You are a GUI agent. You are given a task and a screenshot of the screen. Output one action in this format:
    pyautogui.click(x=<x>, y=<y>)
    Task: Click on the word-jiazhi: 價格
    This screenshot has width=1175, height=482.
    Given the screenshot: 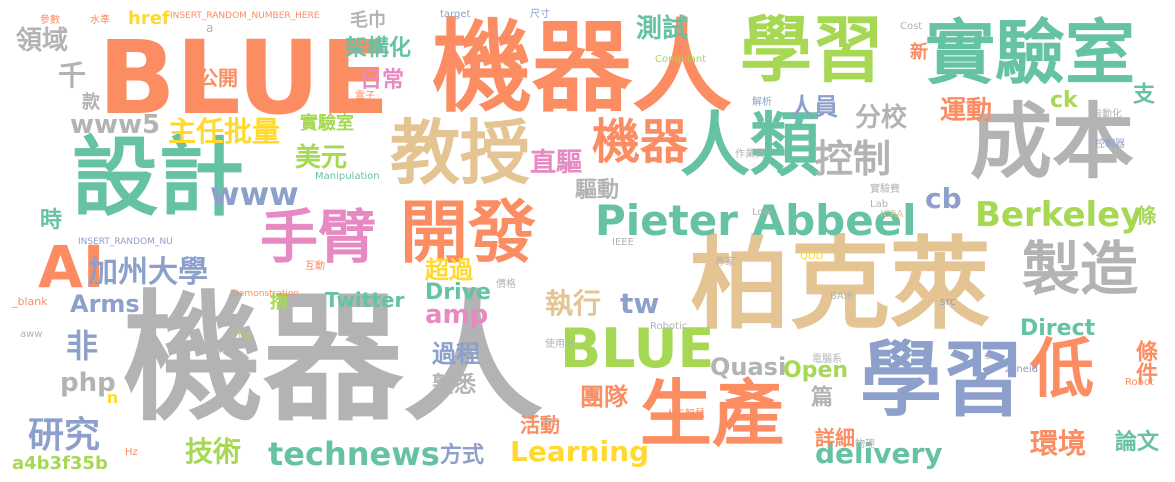 What is the action you would take?
    pyautogui.click(x=506, y=284)
    